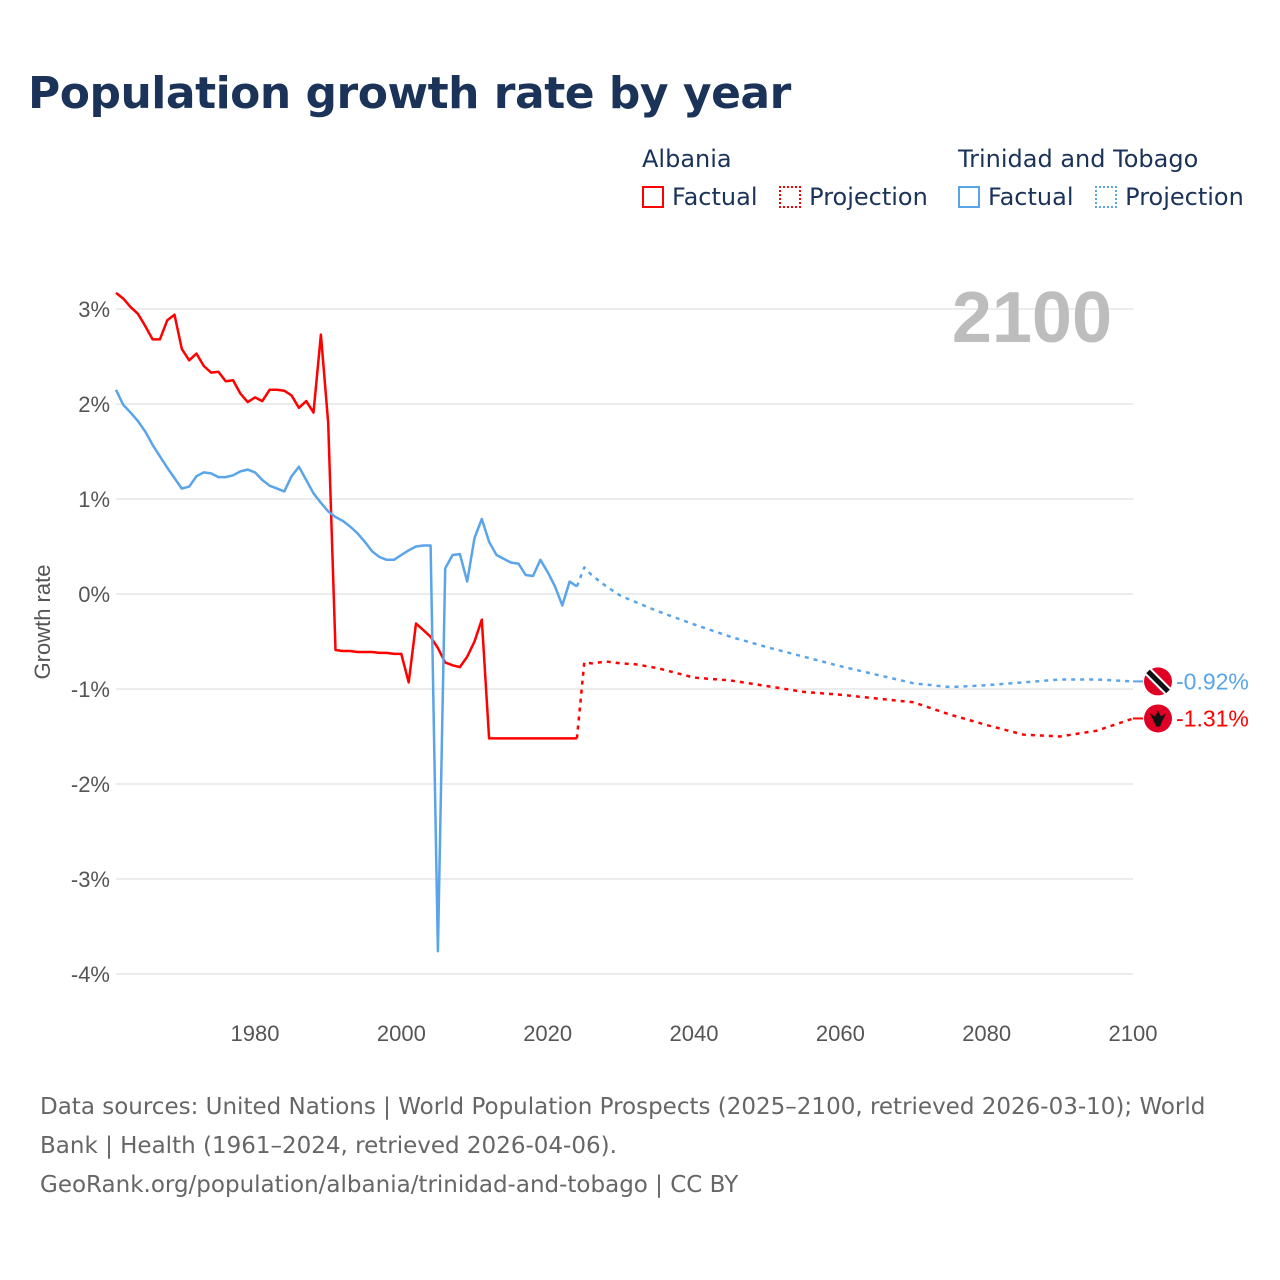 This screenshot has height=1280, width=1280. Describe the element at coordinates (547, 1033) in the screenshot. I see `x-tick-label: 2020` at that location.